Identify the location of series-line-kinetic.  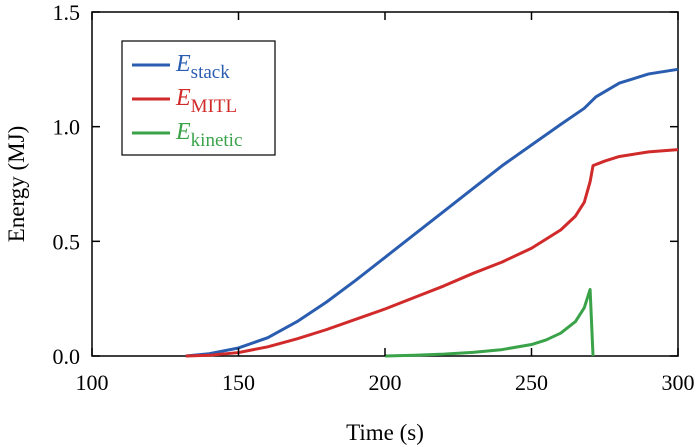
(489, 322).